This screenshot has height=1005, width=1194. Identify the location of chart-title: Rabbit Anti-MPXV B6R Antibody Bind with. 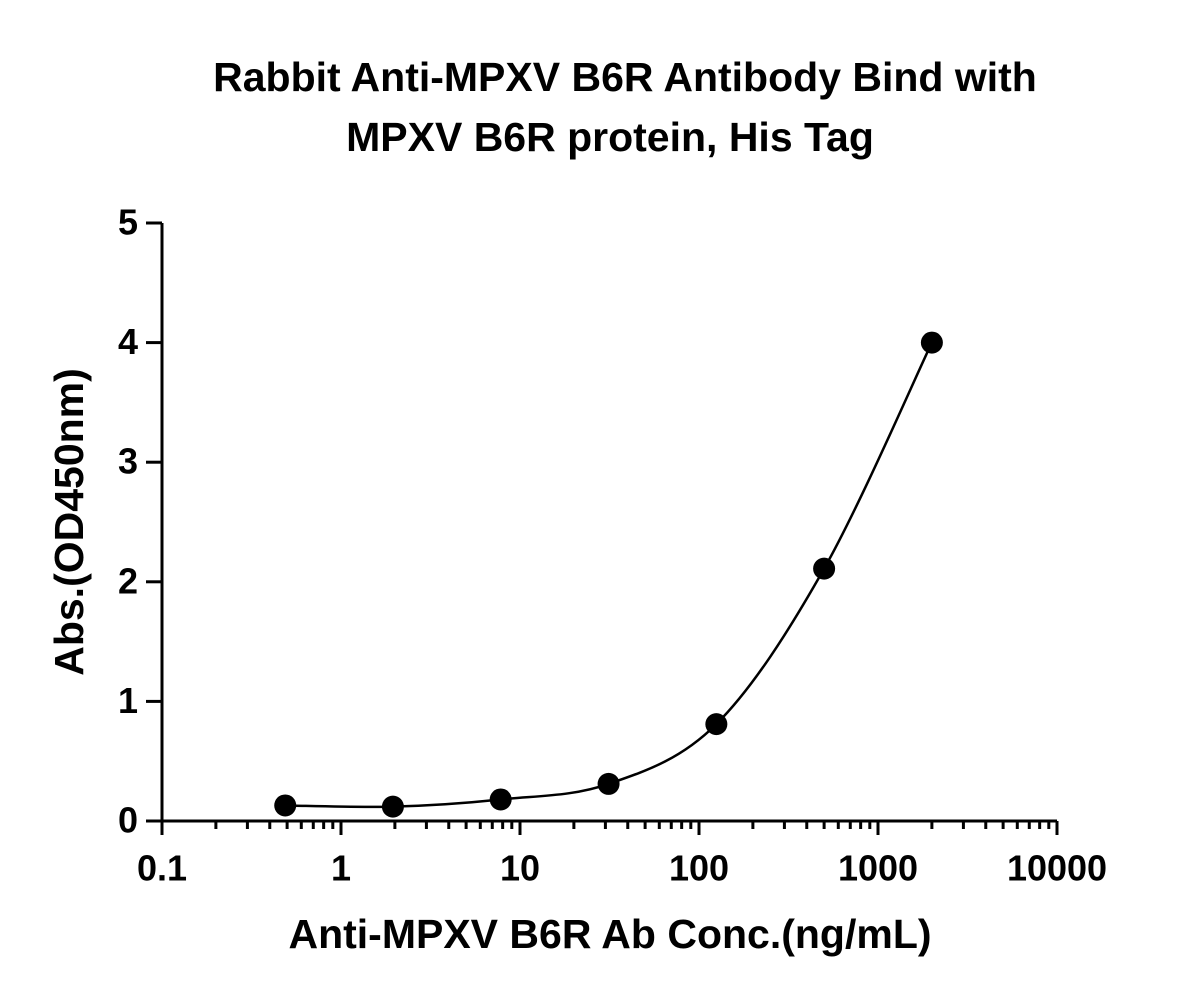
(625, 77).